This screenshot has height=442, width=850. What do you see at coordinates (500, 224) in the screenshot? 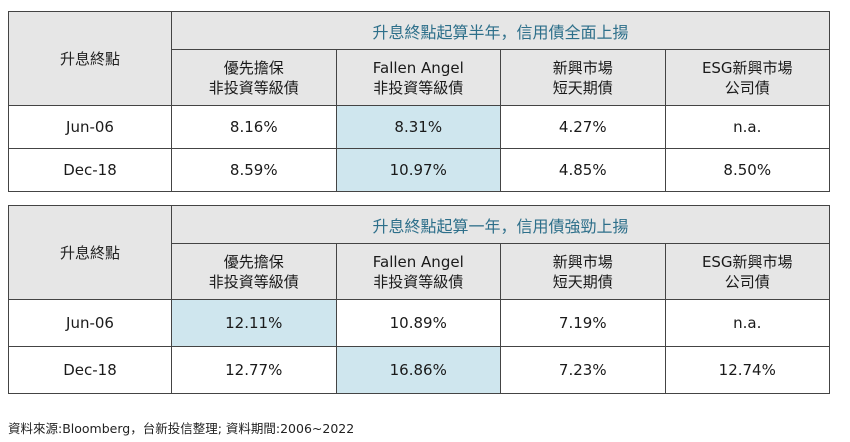
I see `table-title: 升息終點起算一年，信用債強勁上揚` at bounding box center [500, 224].